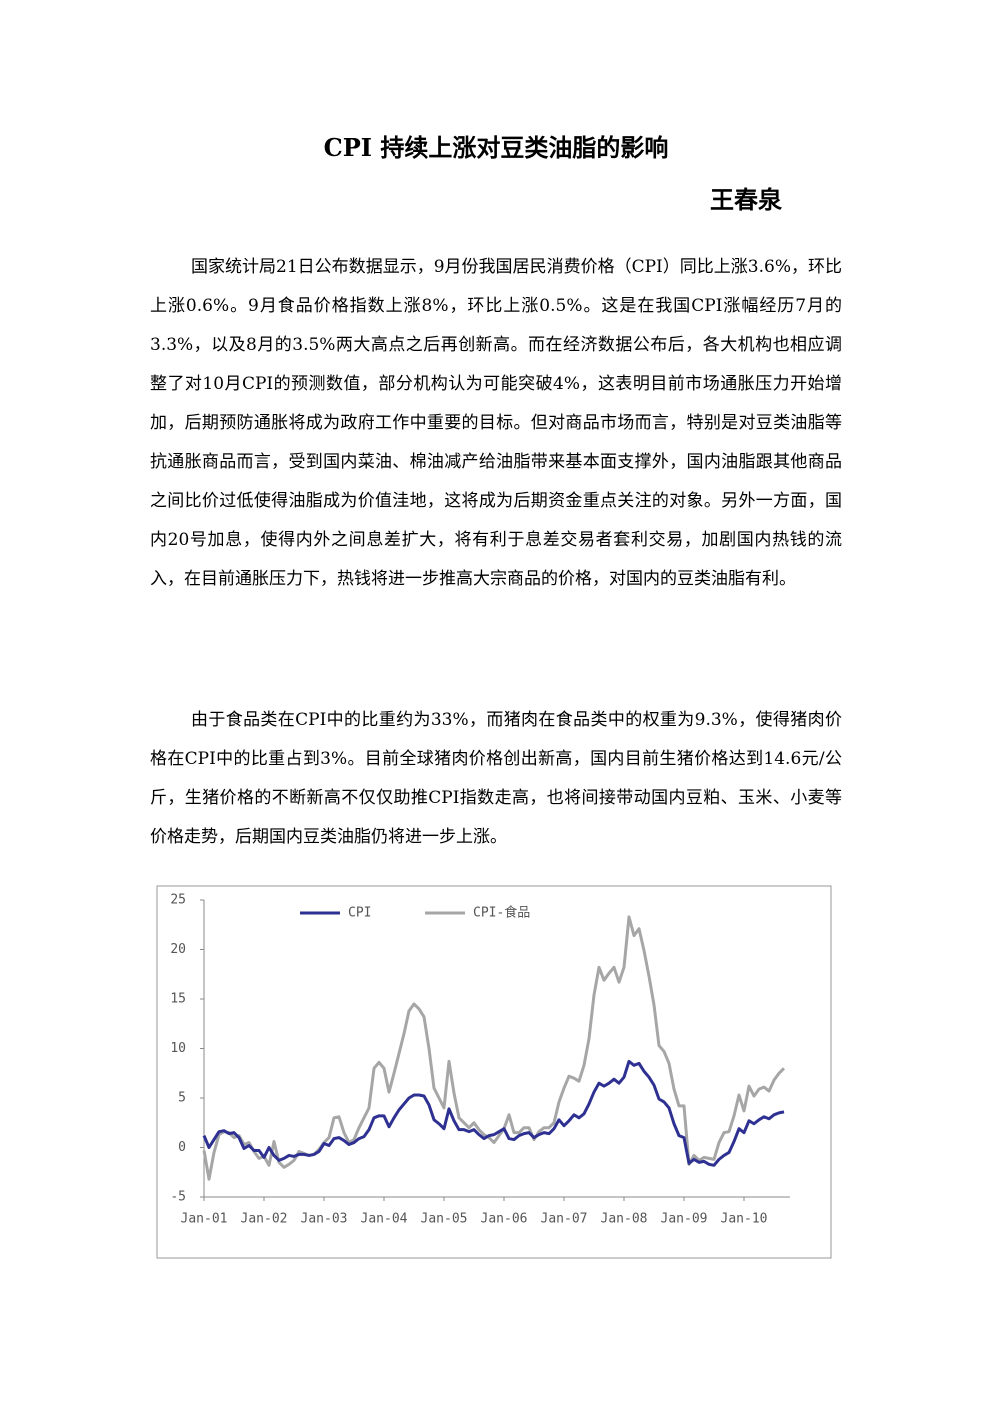  What do you see at coordinates (496, 147) in the screenshot?
I see `title: CPI 持续上涨对豆类油脂的影响` at bounding box center [496, 147].